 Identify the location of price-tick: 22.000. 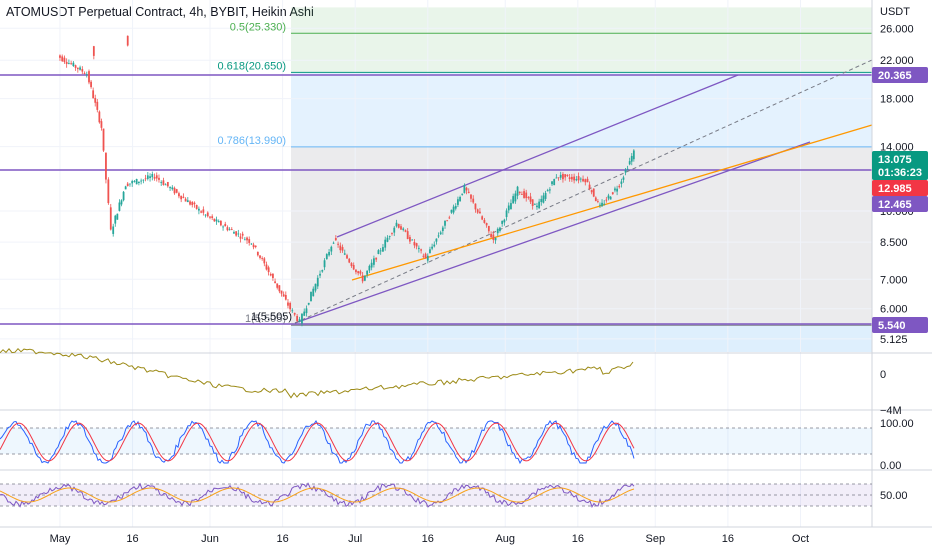
(897, 61).